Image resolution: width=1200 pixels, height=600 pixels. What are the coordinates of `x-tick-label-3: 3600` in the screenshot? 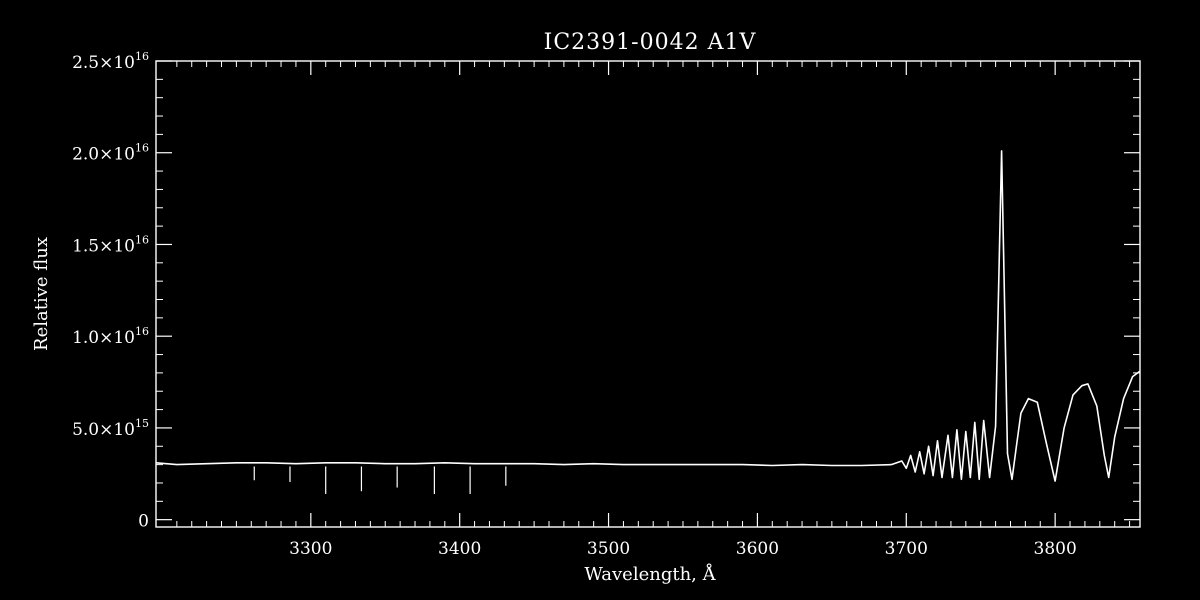 It's located at (757, 549).